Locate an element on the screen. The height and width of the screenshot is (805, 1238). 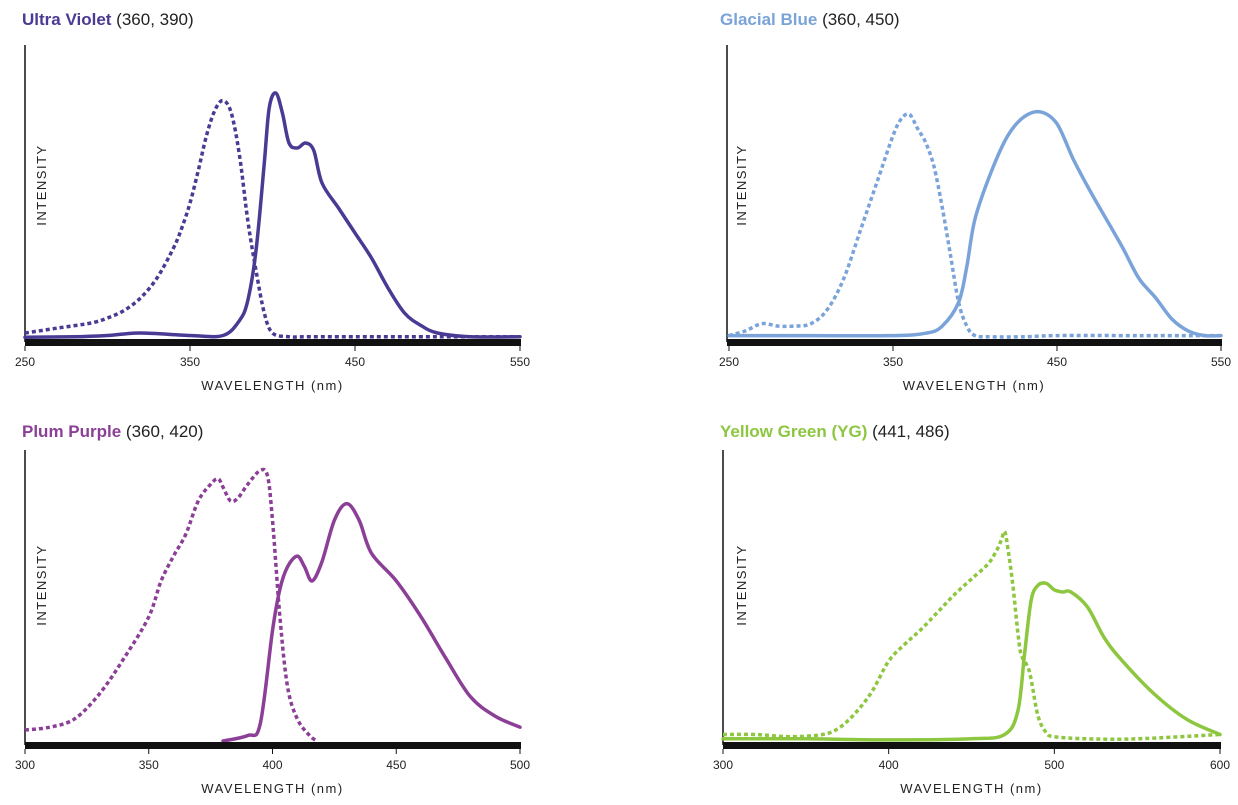
chart-title: Yellow Green (YG) is located at coordinates (794, 431).